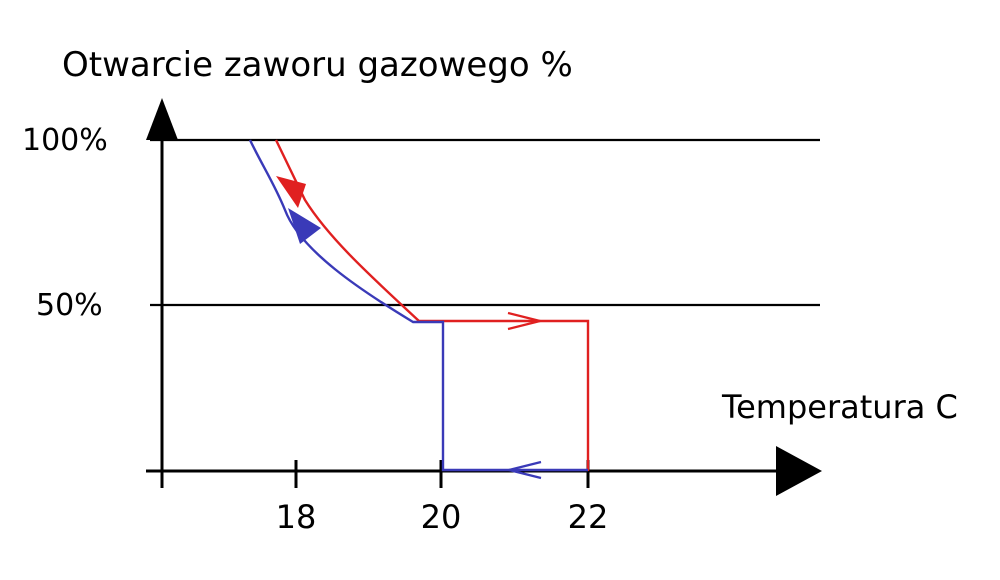 The width and height of the screenshot is (1000, 580). What do you see at coordinates (162, 119) in the screenshot?
I see `y-axis-arrowhead` at bounding box center [162, 119].